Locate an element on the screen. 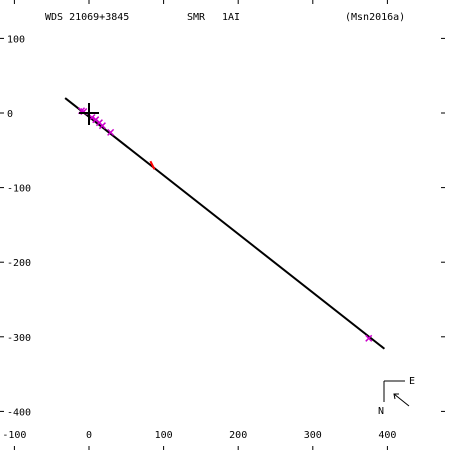 This screenshot has width=450, height=450. compass: E N is located at coordinates (396, 396).